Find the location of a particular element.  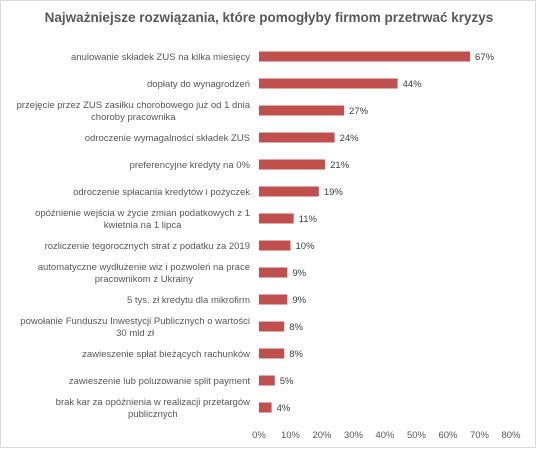

category-label: dopłaty do wynagrodzeń is located at coordinates (198, 84).